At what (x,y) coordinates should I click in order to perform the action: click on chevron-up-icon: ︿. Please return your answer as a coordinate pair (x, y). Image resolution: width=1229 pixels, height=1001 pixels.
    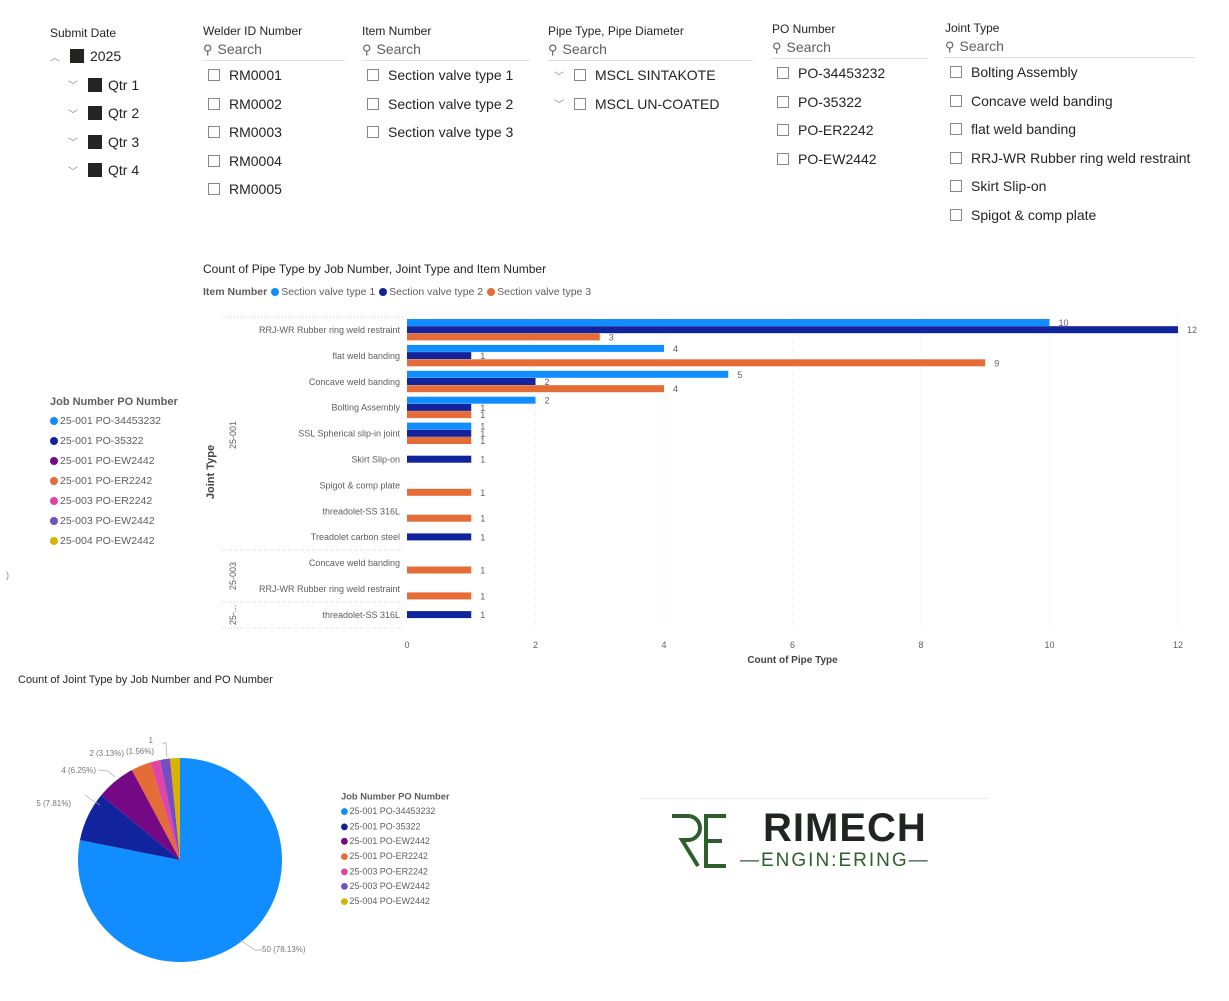
    Looking at the image, I should click on (55, 58).